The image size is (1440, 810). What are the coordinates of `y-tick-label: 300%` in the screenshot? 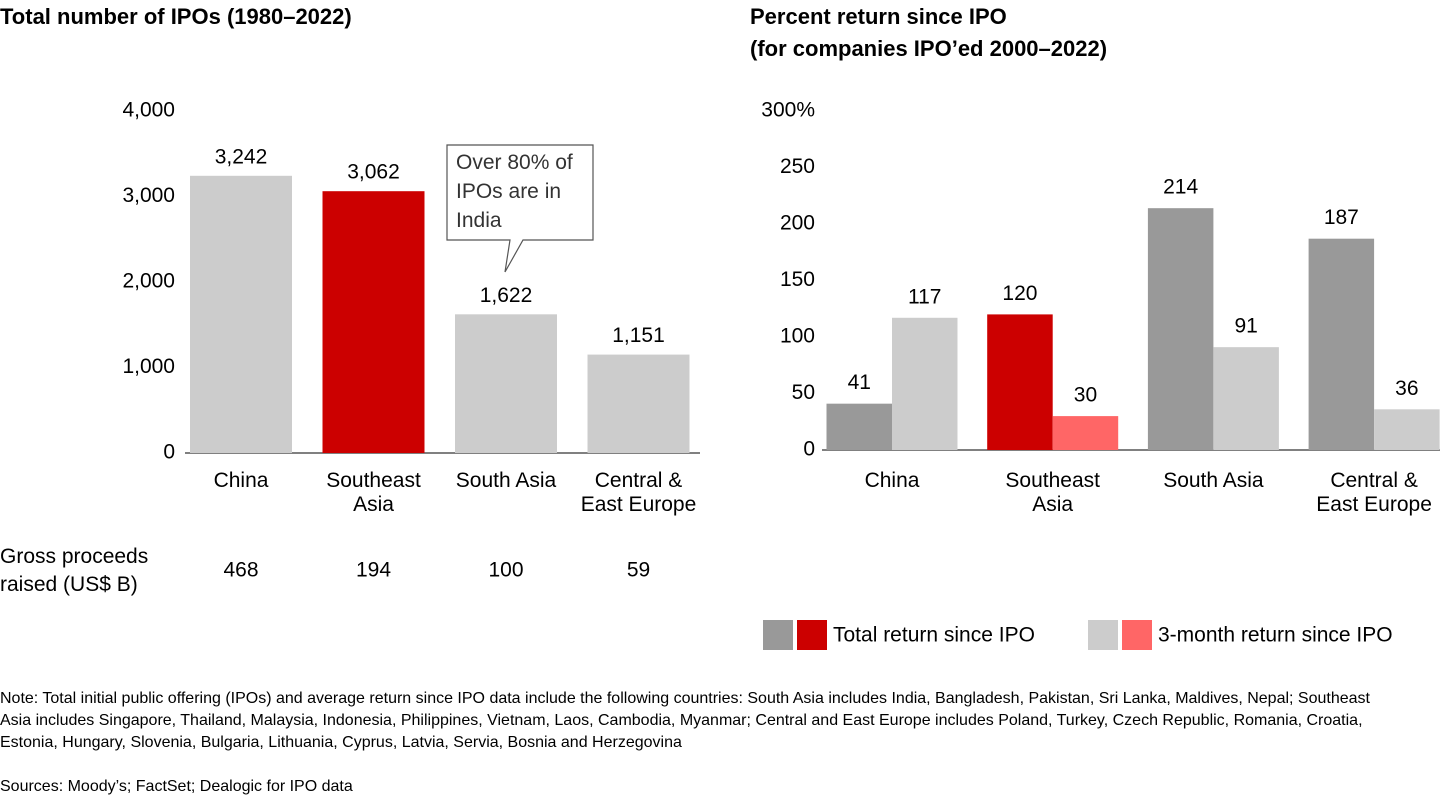 It's located at (788, 110).